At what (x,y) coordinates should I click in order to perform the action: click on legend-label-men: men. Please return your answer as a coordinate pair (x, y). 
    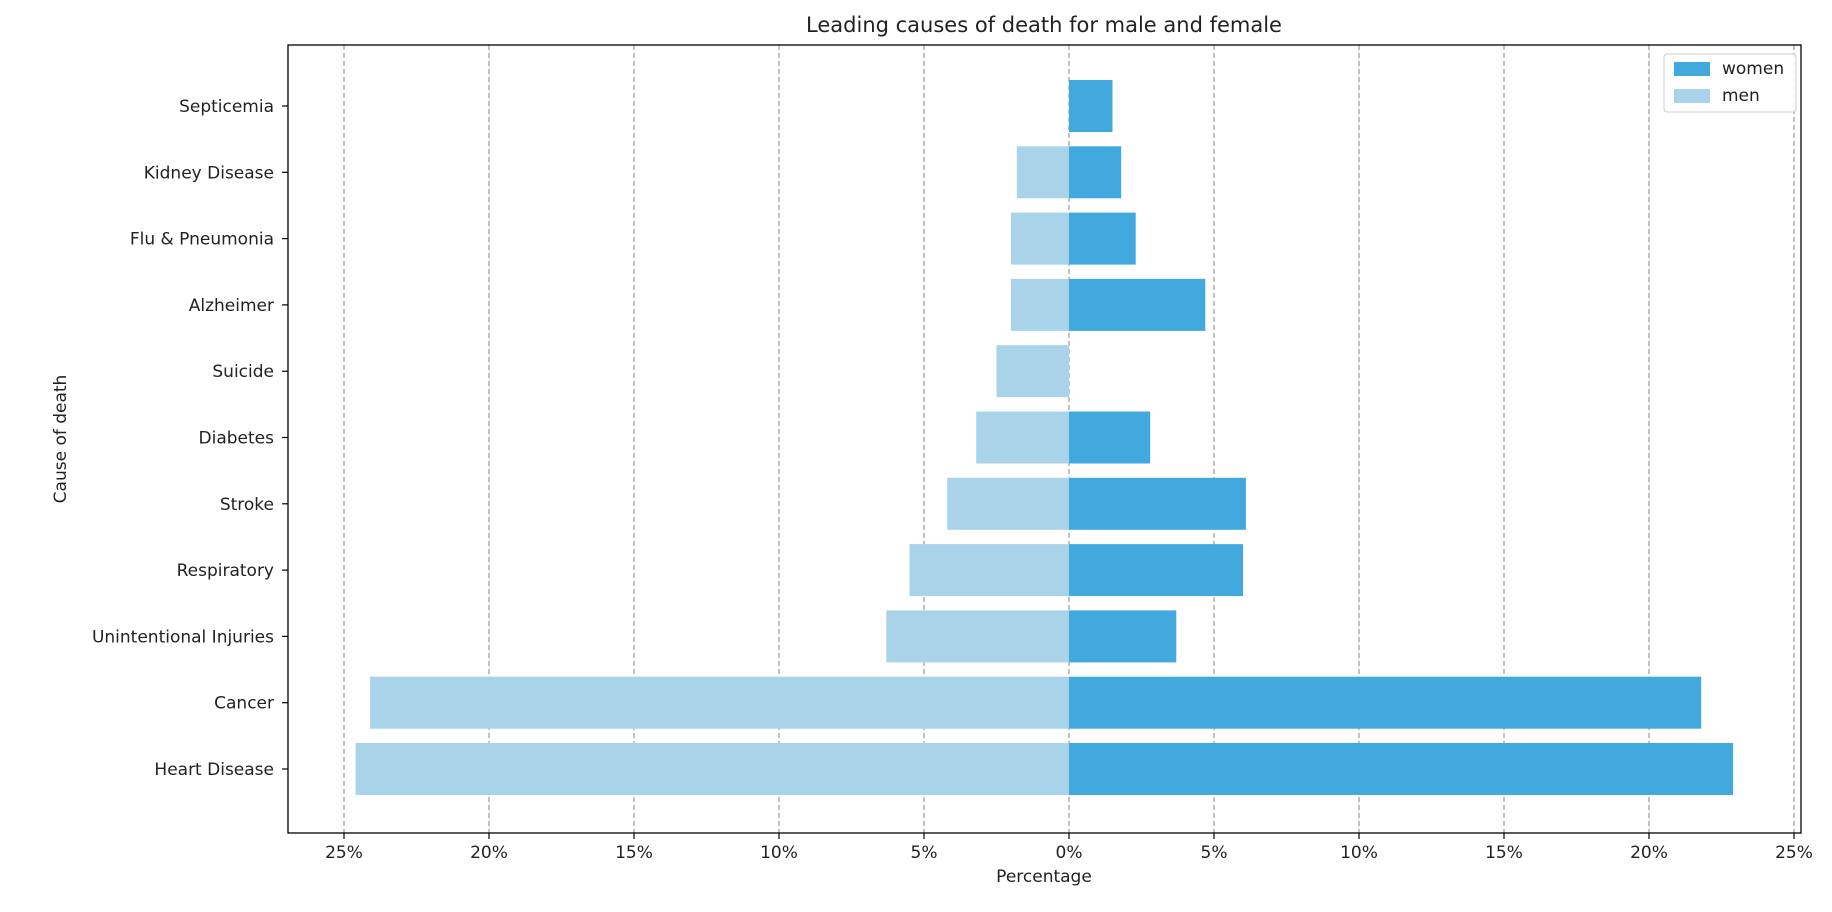
    Looking at the image, I should click on (1741, 96).